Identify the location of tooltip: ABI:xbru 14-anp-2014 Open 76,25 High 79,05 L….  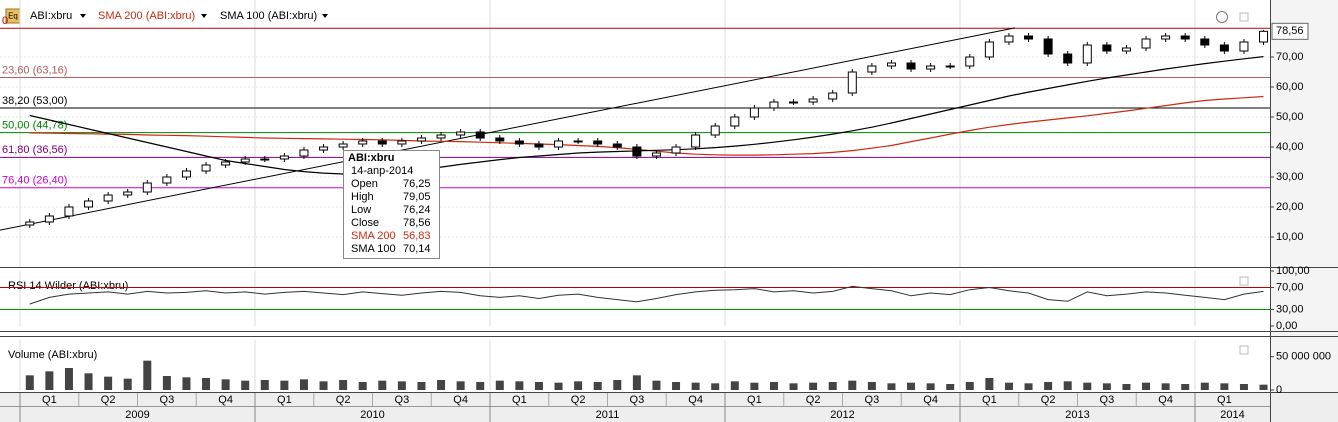
(391, 204).